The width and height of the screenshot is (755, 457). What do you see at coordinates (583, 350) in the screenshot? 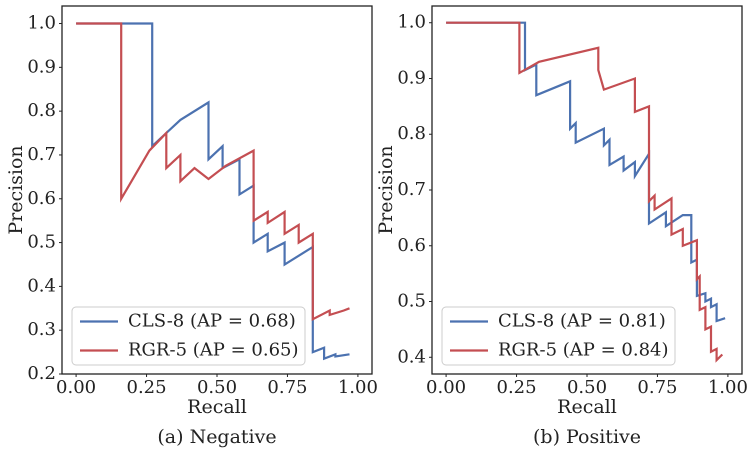
I see `legend-label: RGR-5 (AP = 0.84)` at bounding box center [583, 350].